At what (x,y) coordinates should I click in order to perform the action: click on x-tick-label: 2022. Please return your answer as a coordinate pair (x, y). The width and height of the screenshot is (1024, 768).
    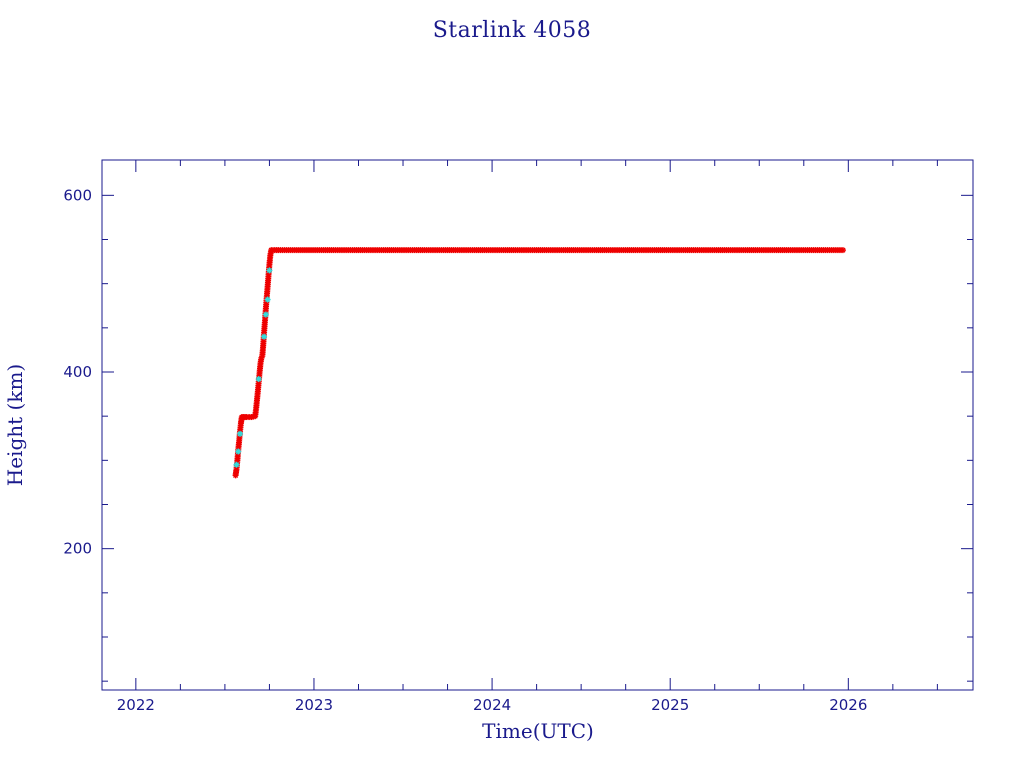
    Looking at the image, I should click on (136, 705).